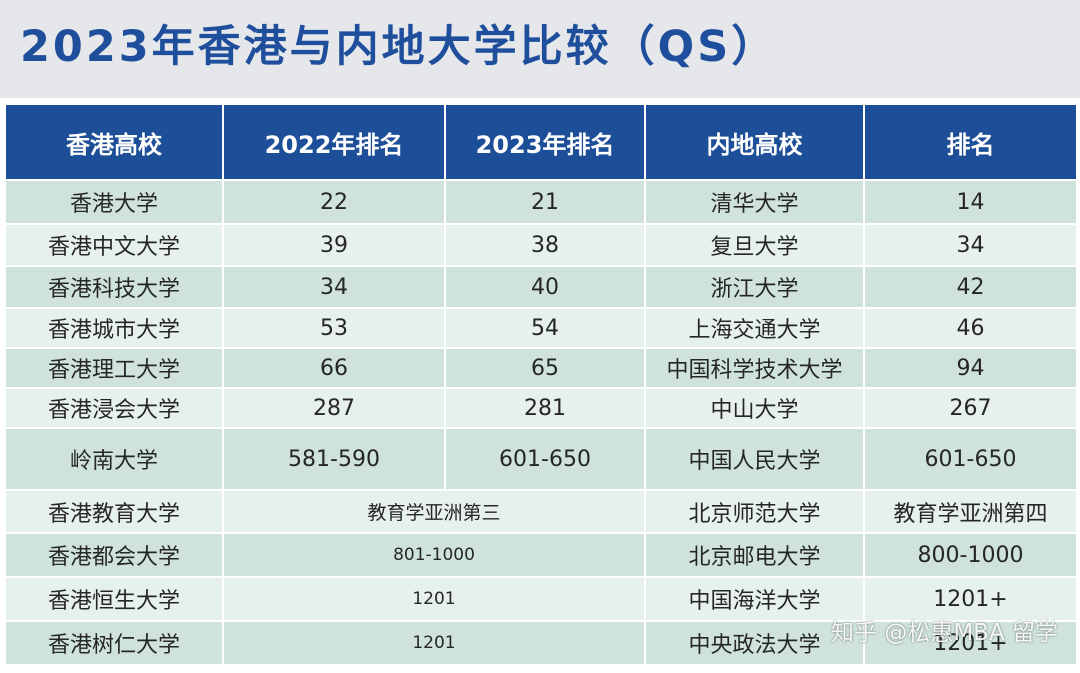 This screenshot has height=673, width=1080. I want to click on table-row: 香港中文大学 39 38 复旦大学 34, so click(541, 245).